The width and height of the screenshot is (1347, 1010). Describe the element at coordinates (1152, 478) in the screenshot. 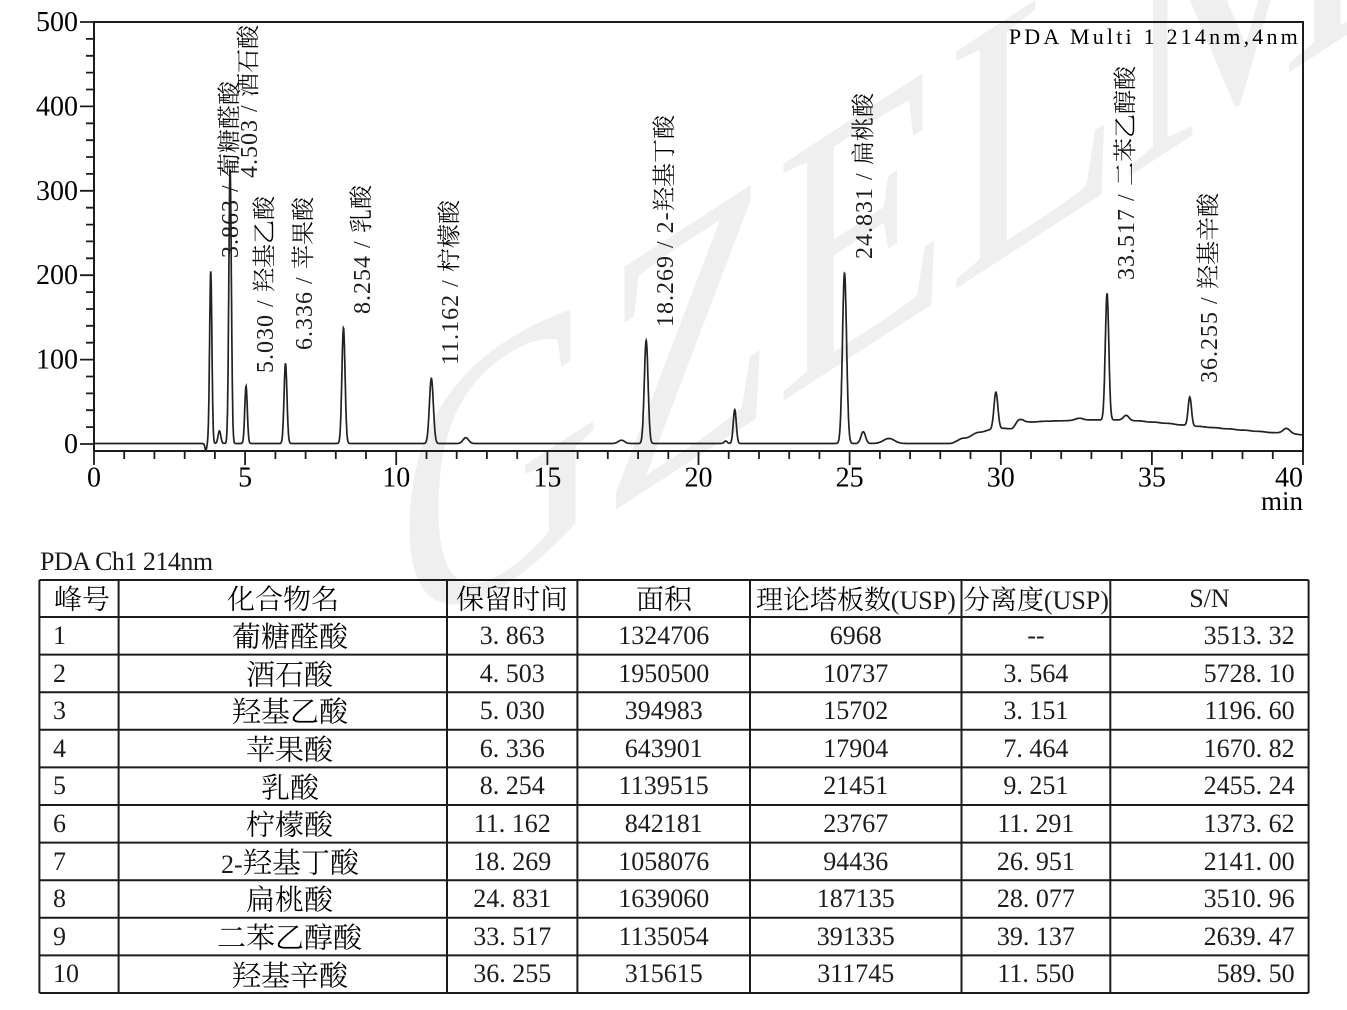

I see `svg-text: 35` at that location.